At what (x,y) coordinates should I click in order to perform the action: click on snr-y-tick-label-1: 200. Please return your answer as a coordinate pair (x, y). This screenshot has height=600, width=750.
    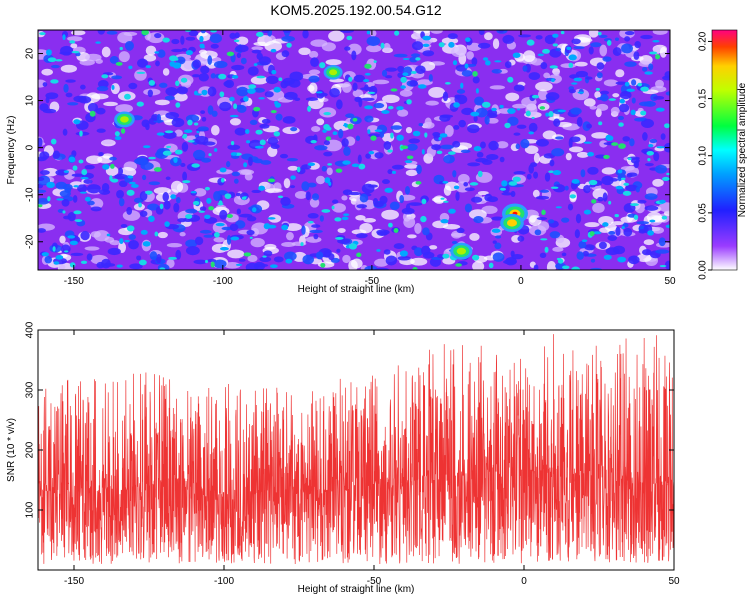
    Looking at the image, I should click on (30, 449).